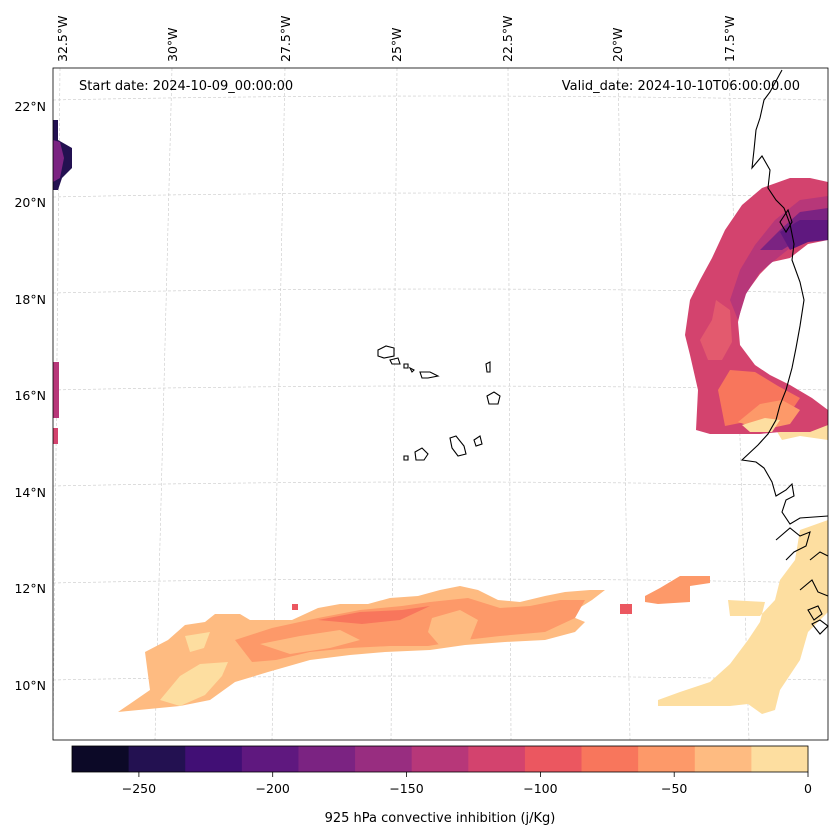  Describe the element at coordinates (285, 39) in the screenshot. I see `lon-label-27-5w: 27.5°W` at that location.